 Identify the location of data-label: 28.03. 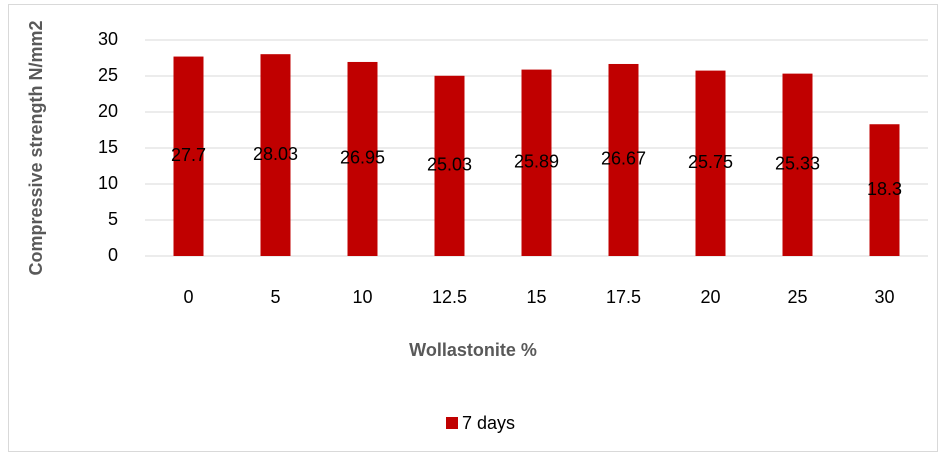
(275, 154).